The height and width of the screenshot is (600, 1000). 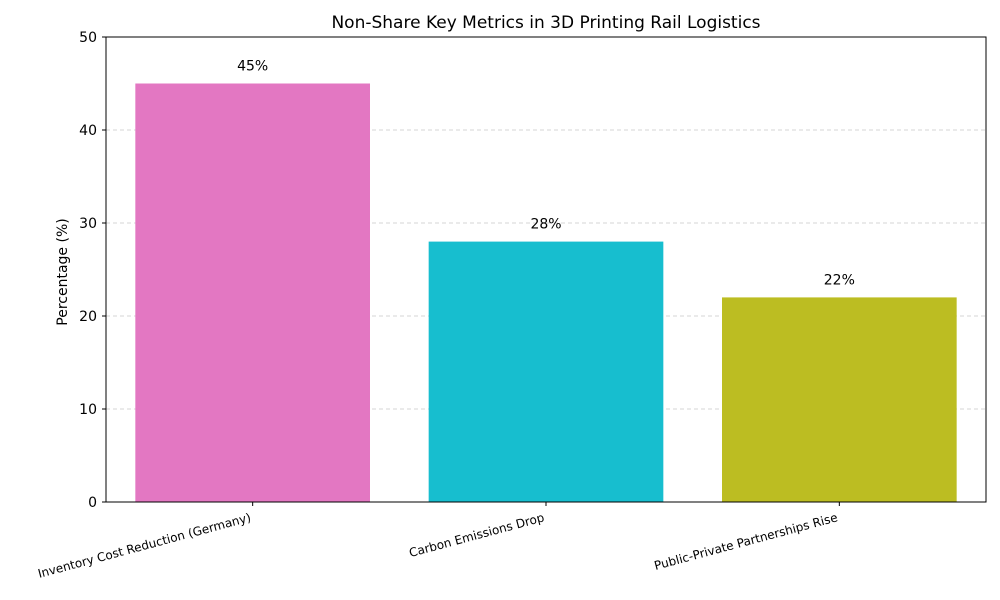 I want to click on y-axis-label: Percentage (%), so click(x=63, y=271).